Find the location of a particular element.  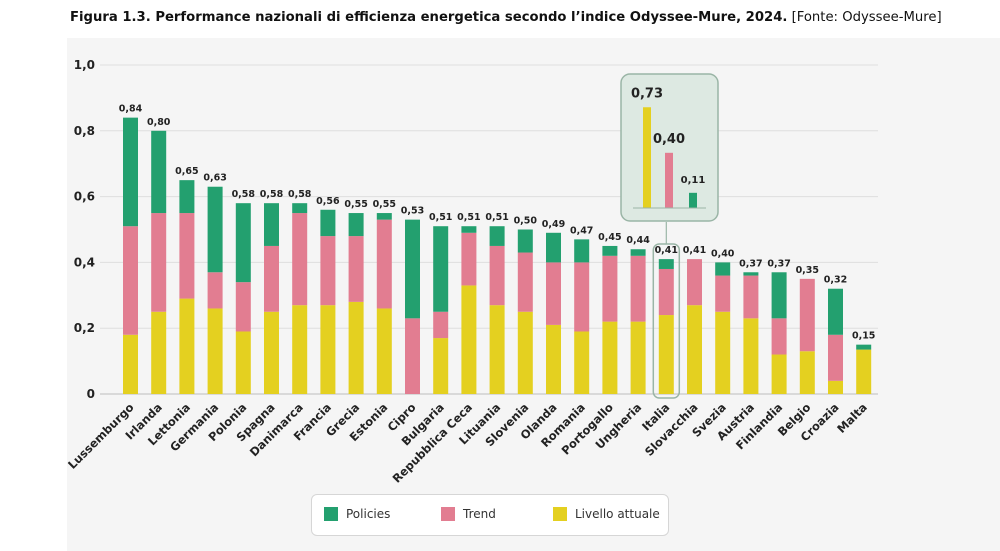

bar-total-label: 0,32 is located at coordinates (835, 280).